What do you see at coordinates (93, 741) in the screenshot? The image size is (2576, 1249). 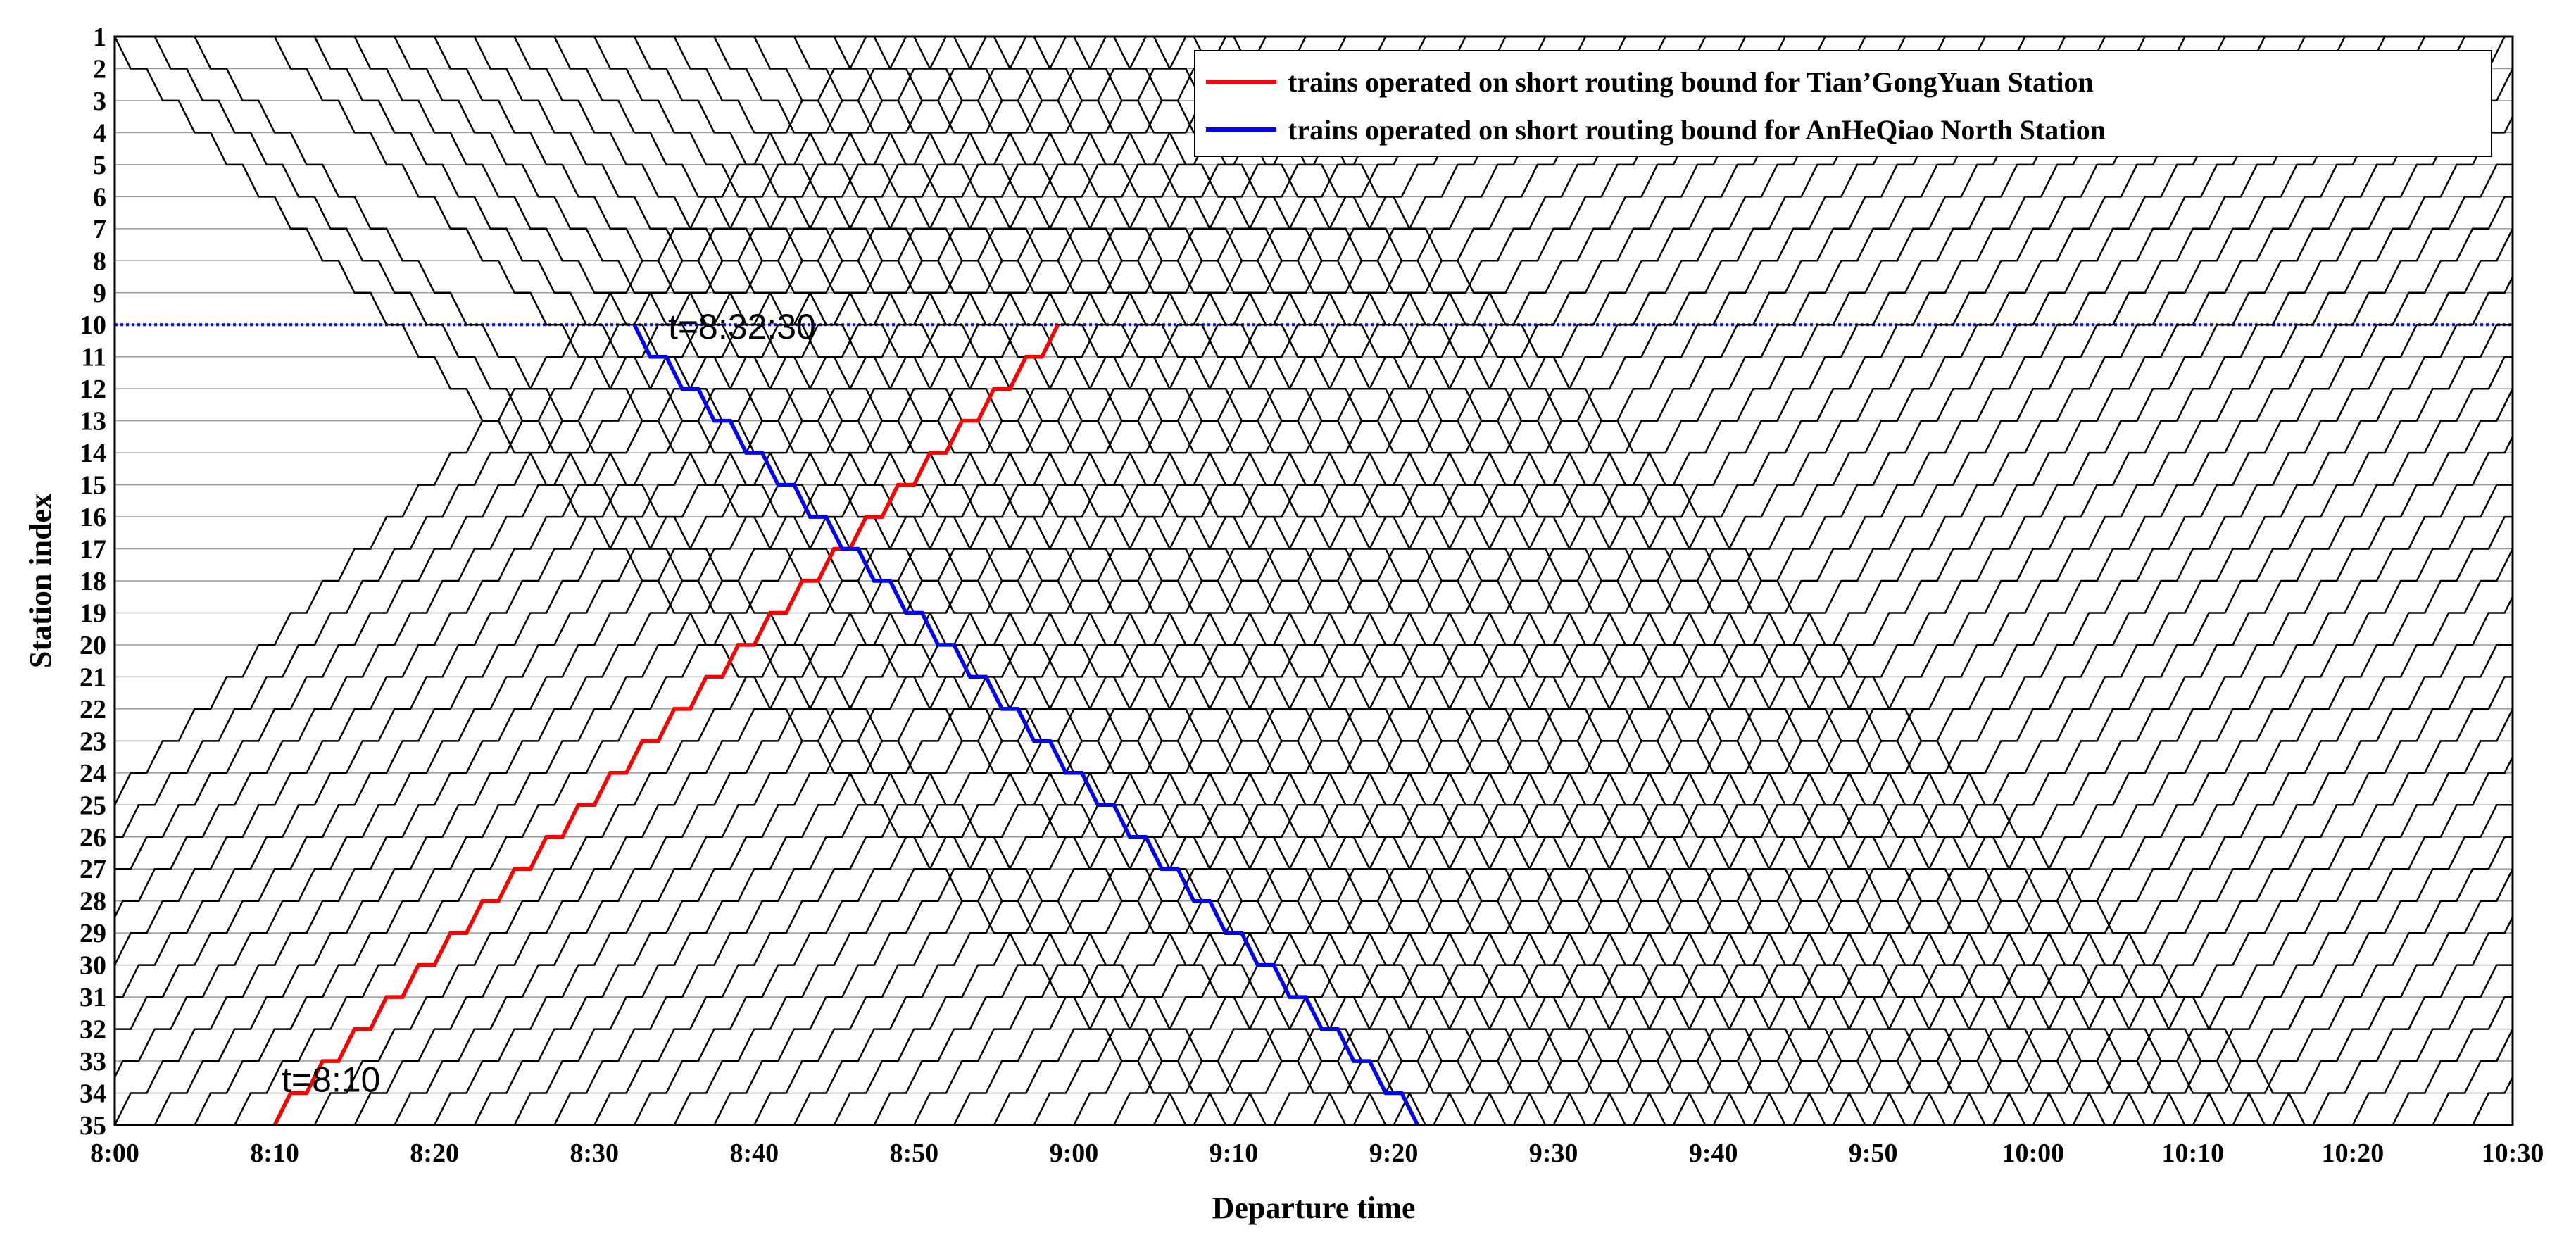 I see `y-tick-23: 23` at bounding box center [93, 741].